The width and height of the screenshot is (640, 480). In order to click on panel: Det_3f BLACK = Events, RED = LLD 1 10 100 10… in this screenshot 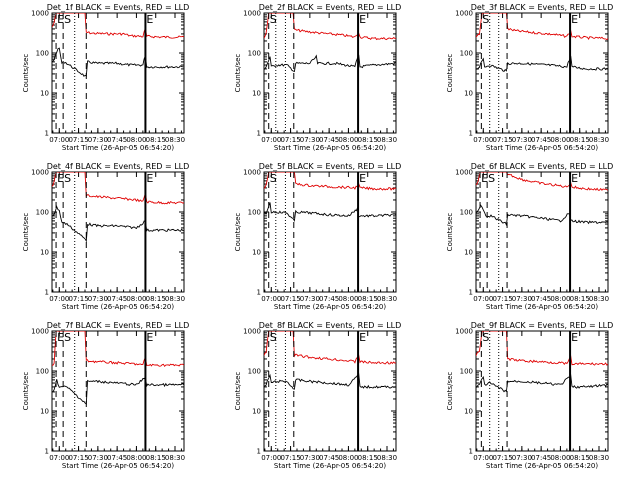, I will do `click(529, 77)`.